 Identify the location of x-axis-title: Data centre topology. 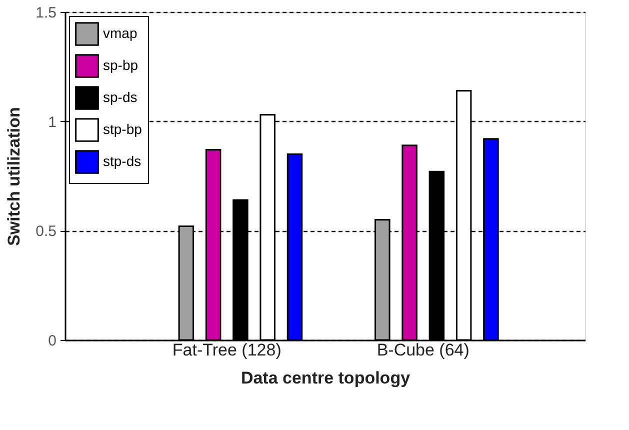
(325, 378).